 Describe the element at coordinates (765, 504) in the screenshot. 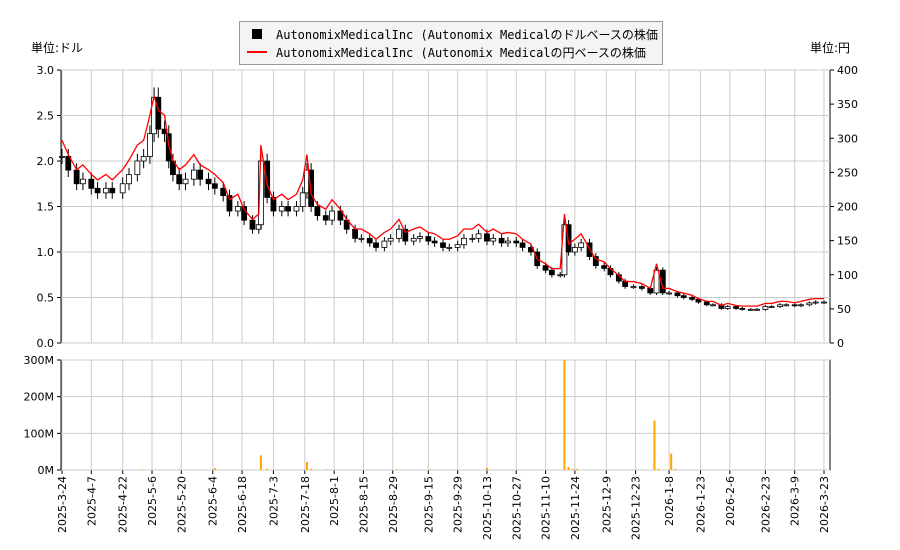

I see `x-tick-label: 2026-2-23` at that location.